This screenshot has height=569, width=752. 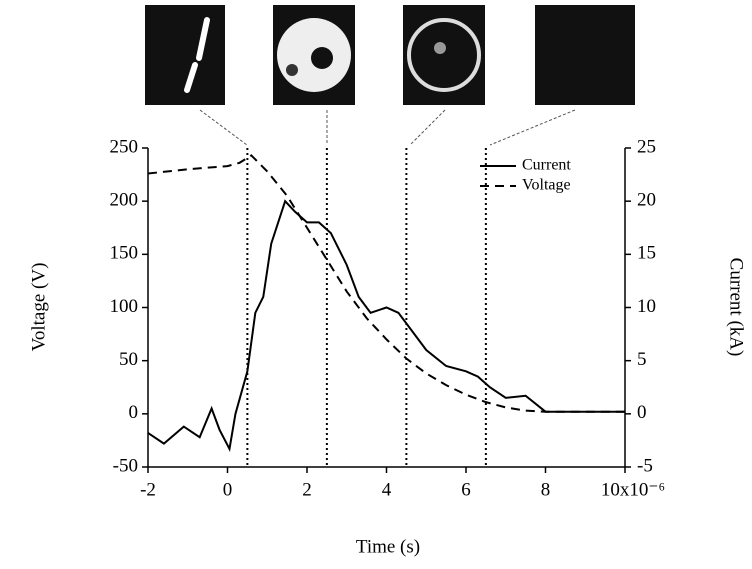 I want to click on image-frame, so click(x=585, y=55).